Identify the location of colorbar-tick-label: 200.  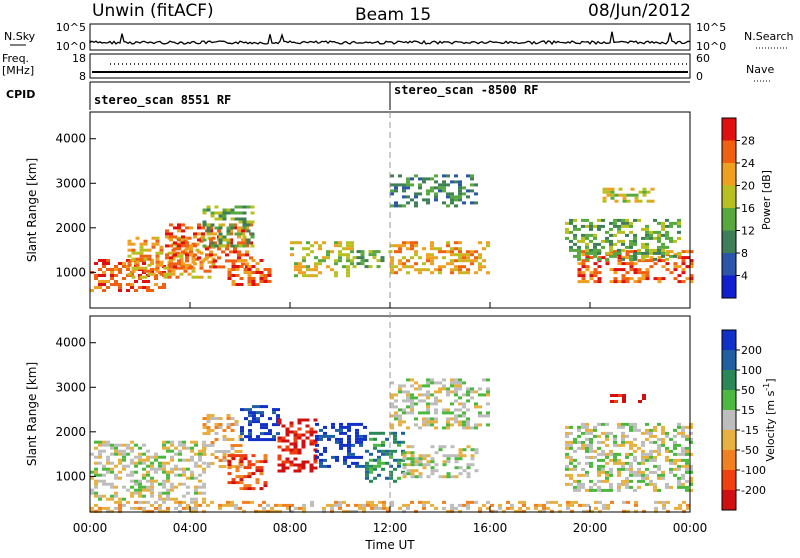
(751, 350).